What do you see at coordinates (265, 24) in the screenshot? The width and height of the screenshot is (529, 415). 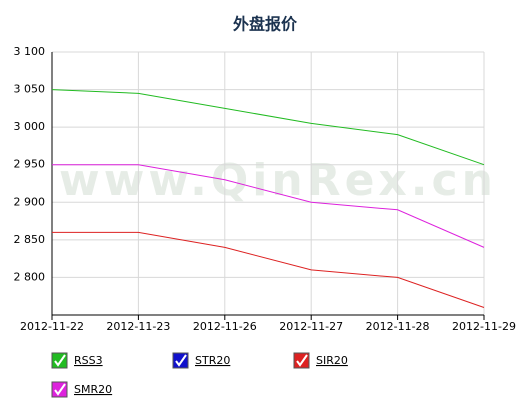 I see `chart-title: 外盘报价` at bounding box center [265, 24].